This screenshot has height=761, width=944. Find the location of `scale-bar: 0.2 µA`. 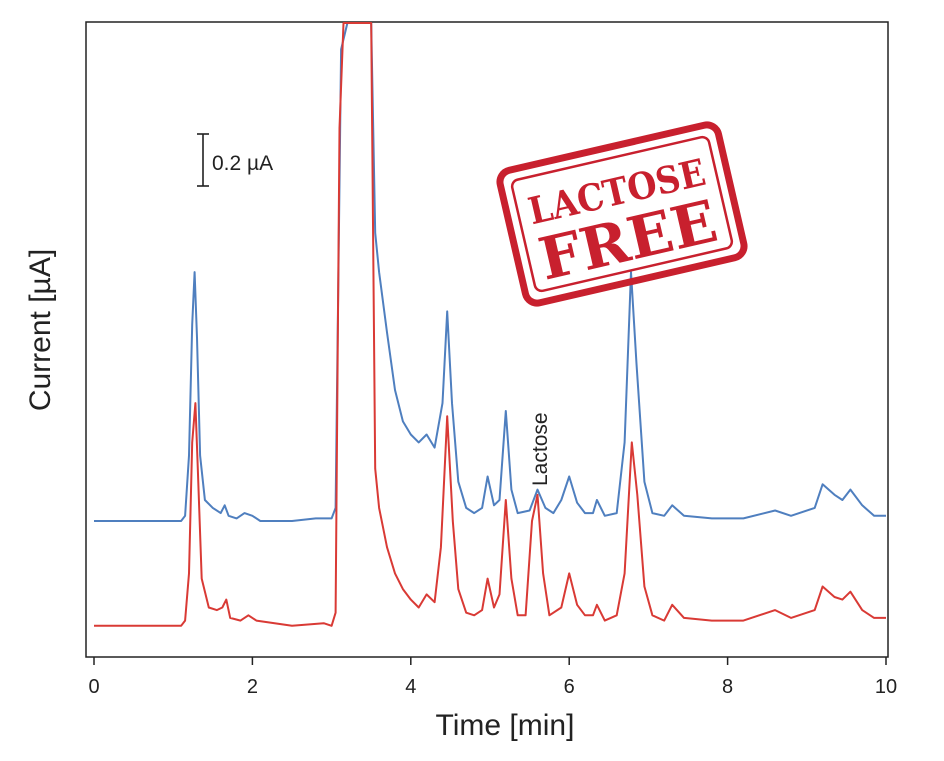

scale-bar: 0.2 µA is located at coordinates (235, 160).